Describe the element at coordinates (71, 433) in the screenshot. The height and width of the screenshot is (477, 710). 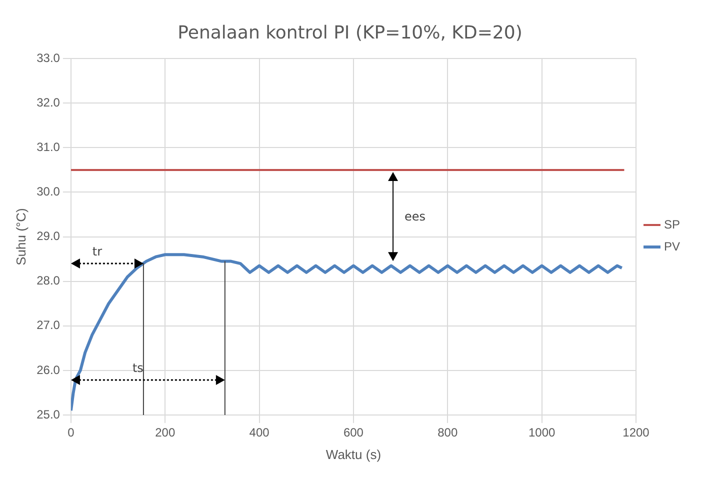
I see `x-tick-label: 0` at that location.